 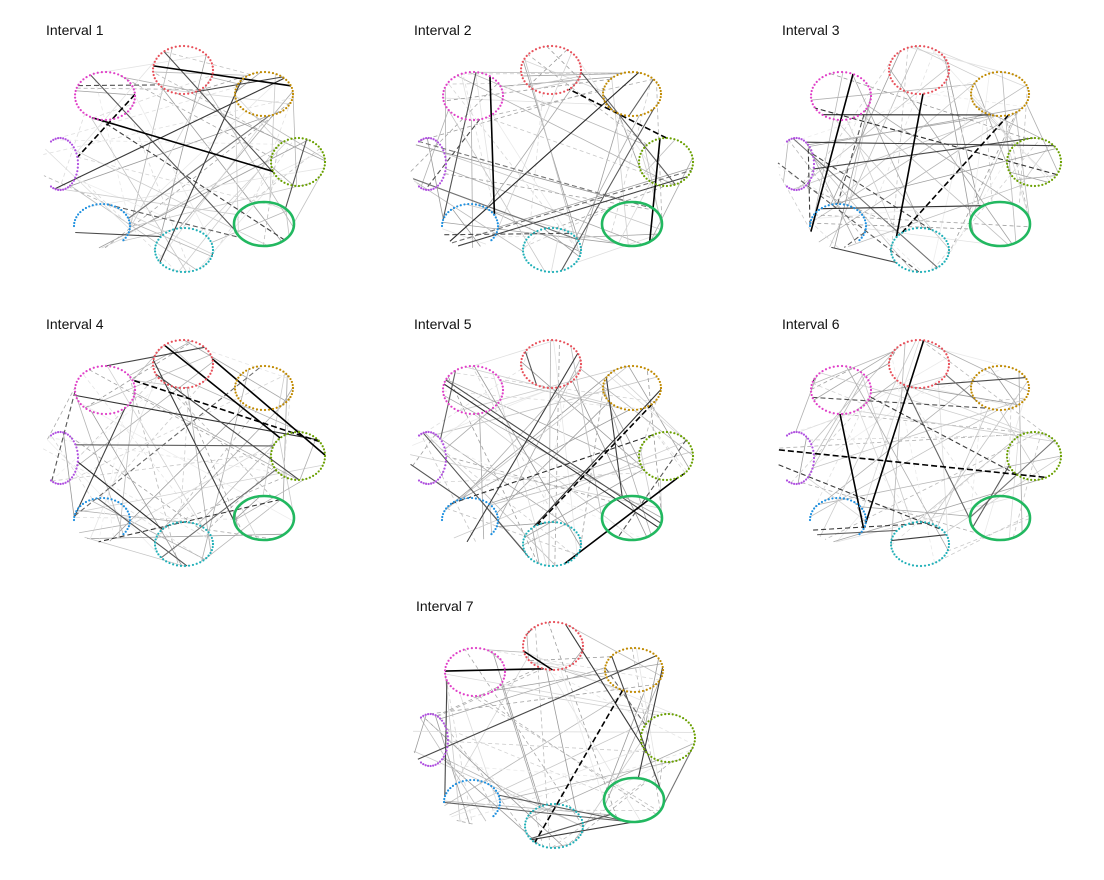 What do you see at coordinates (268, 407) in the screenshot?
I see `edge-strong` at bounding box center [268, 407].